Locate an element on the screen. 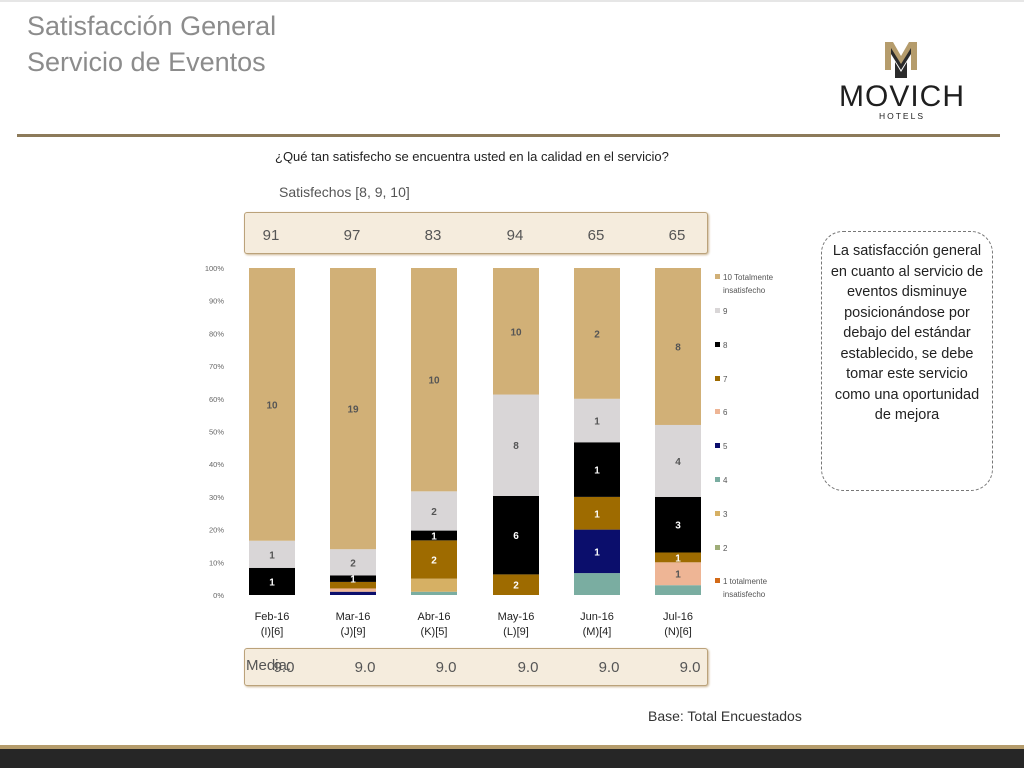 The image size is (1024, 768). y-tick-label: 40% is located at coordinates (216, 464).